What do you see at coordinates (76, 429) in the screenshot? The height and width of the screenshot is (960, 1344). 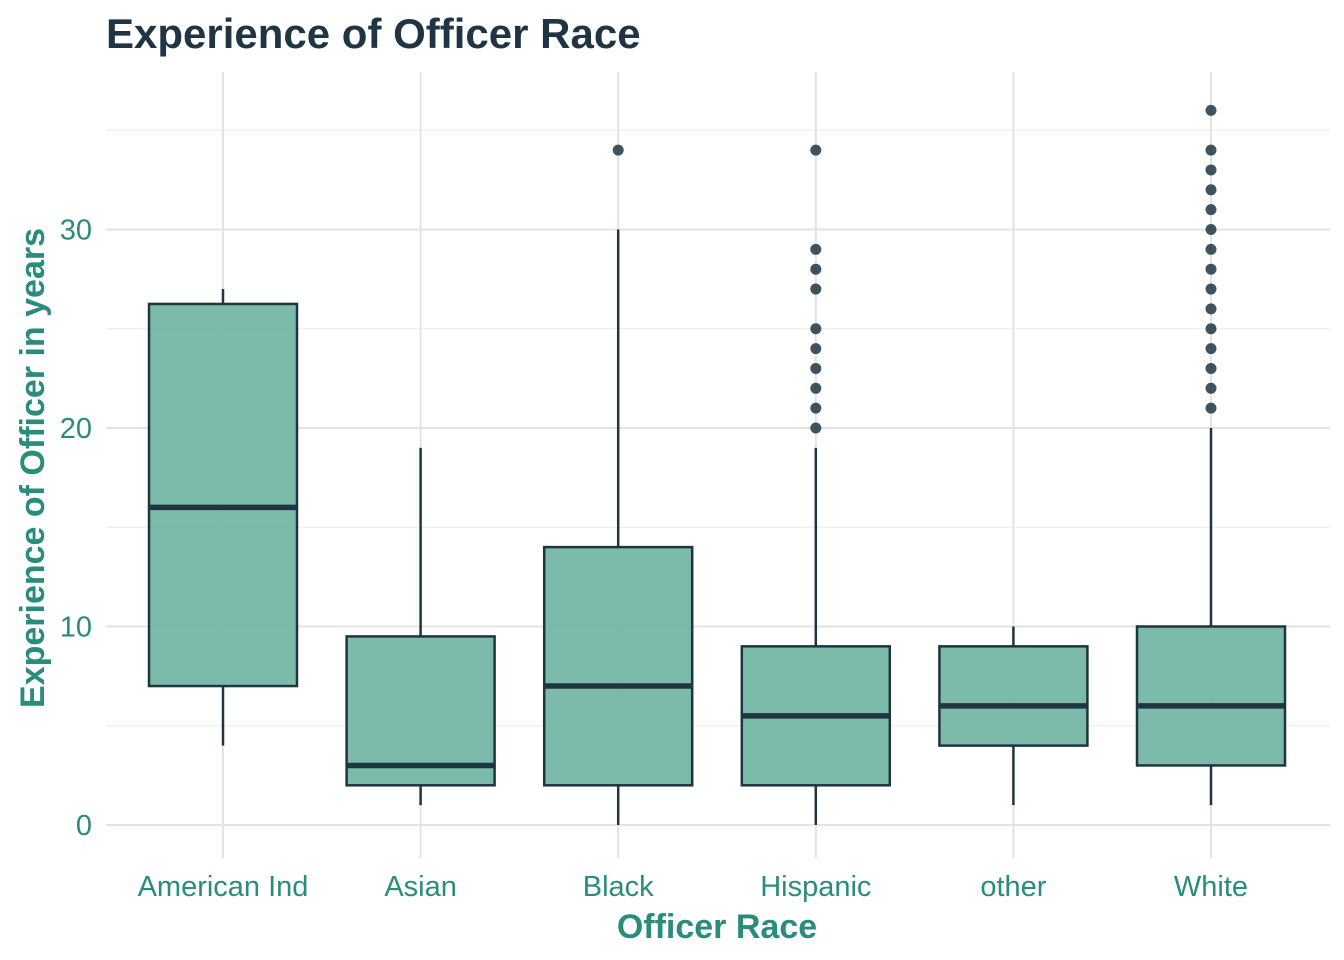 I see `y-tick-label: 20` at bounding box center [76, 429].